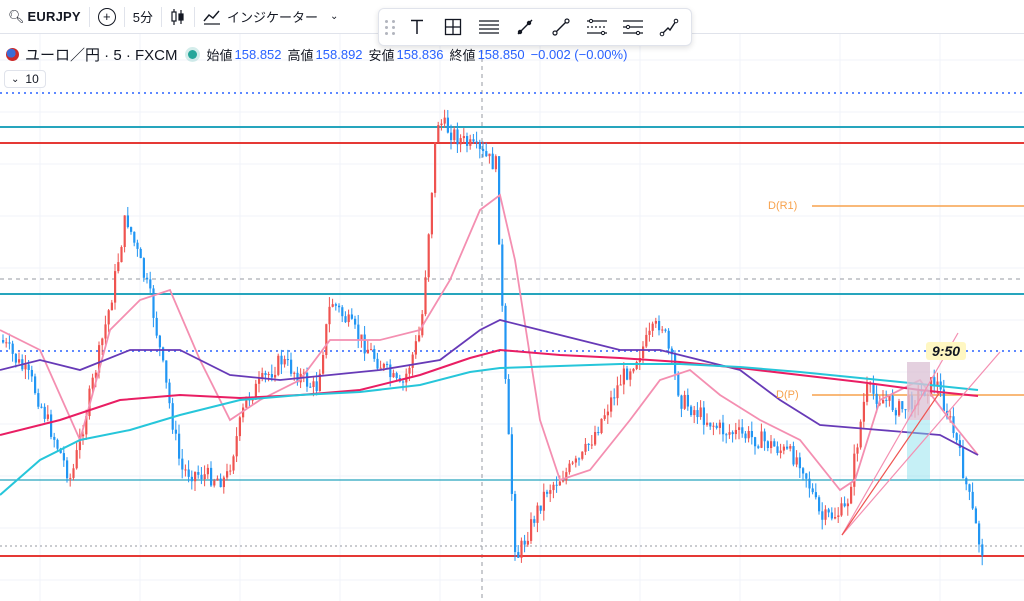 The height and width of the screenshot is (601, 1024). I want to click on low-value: 158.836, so click(420, 54).